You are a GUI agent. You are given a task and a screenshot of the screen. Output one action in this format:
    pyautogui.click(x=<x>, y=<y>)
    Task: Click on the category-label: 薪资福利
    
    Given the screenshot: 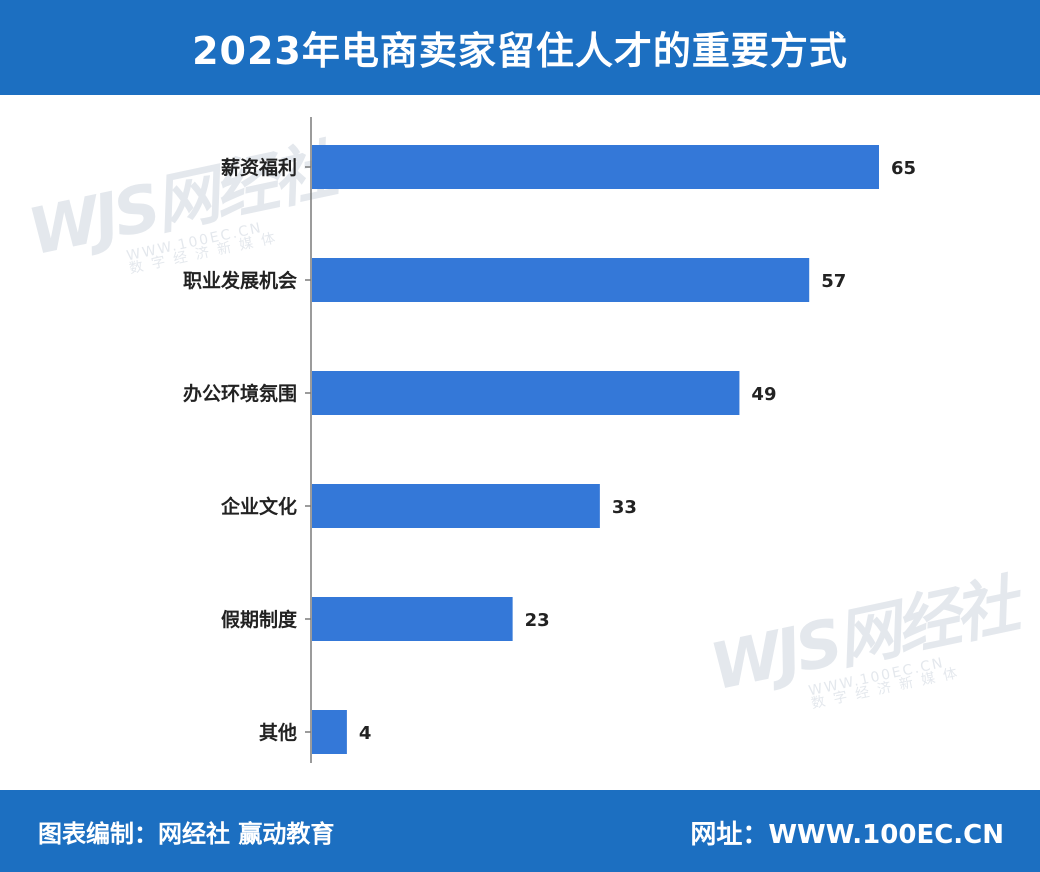 What is the action you would take?
    pyautogui.click(x=259, y=167)
    